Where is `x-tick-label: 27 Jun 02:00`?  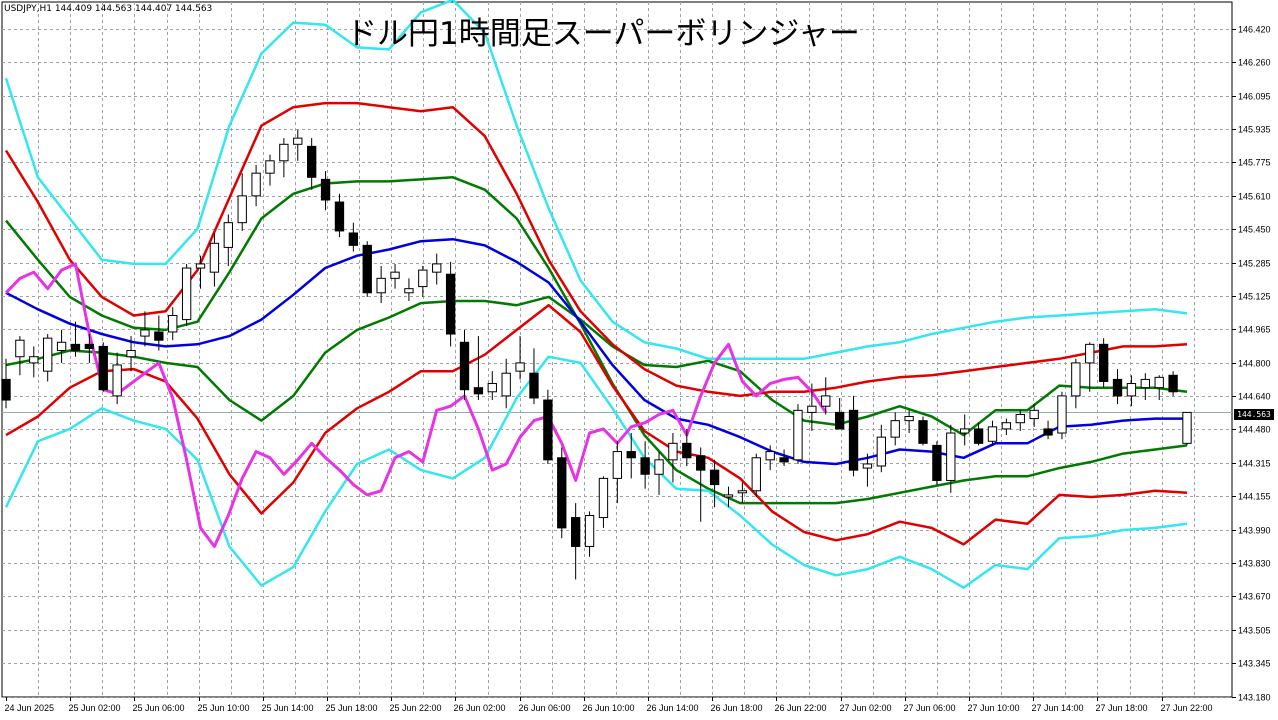 x-tick-label: 27 Jun 02:00 is located at coordinates (866, 708).